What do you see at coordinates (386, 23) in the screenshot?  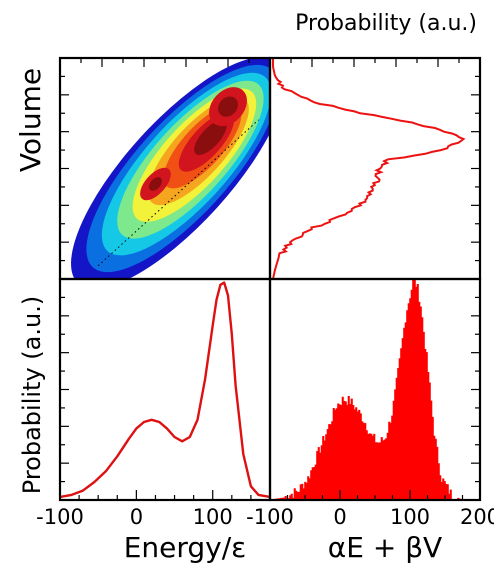 I see `top-axis-label: Probability (a.u.)` at bounding box center [386, 23].